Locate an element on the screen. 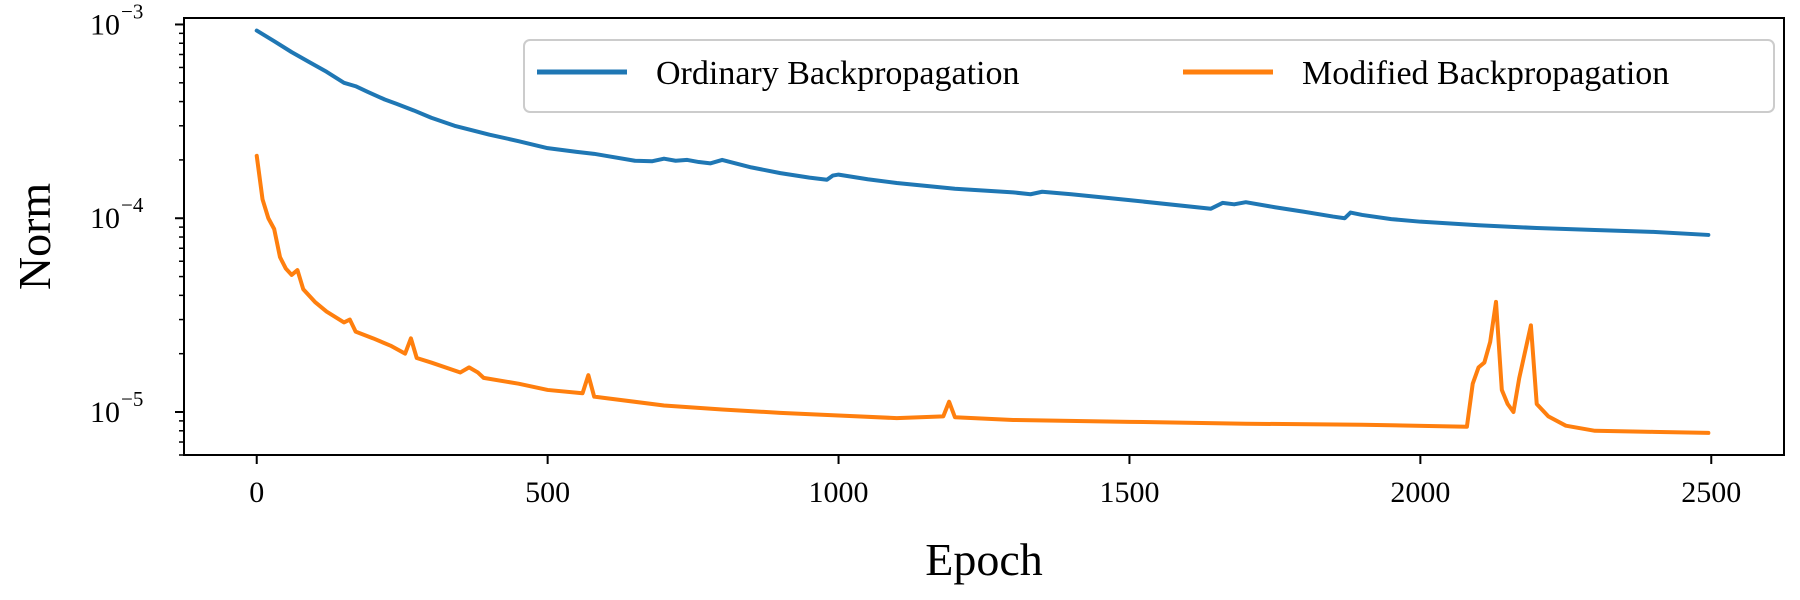  legend-label-ordinary: Ordinary Backpropagation is located at coordinates (838, 73).